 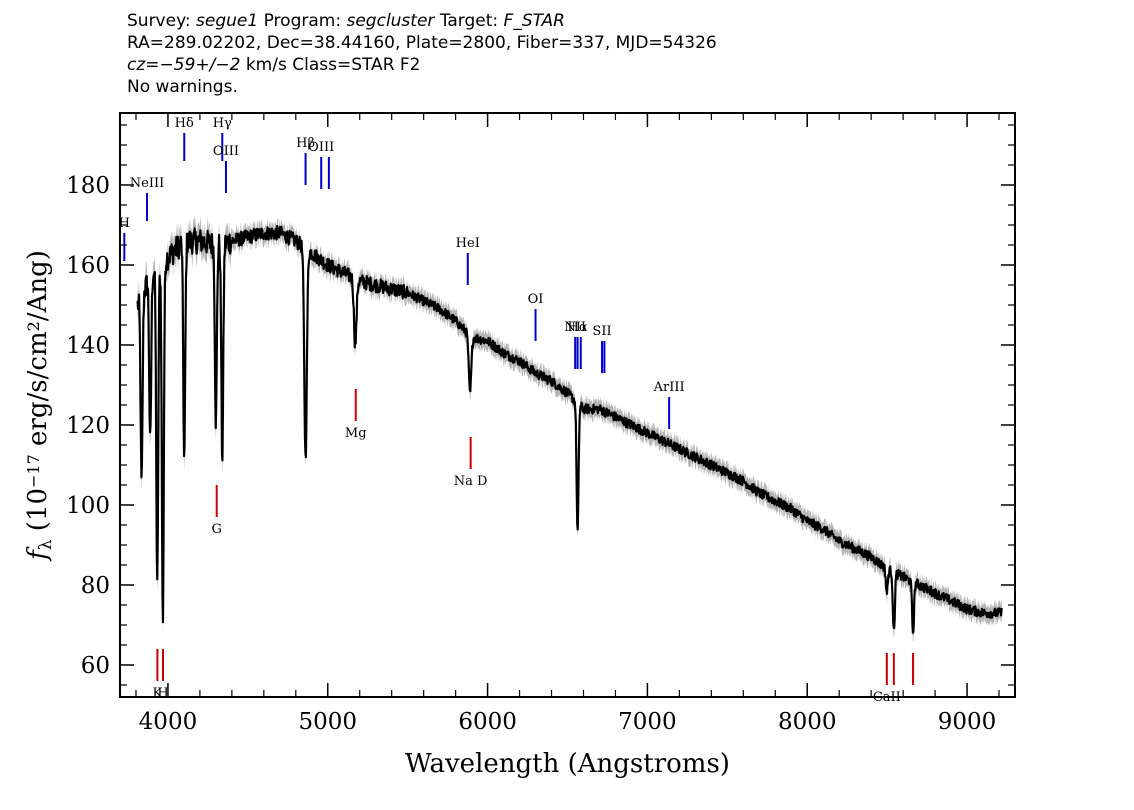 What do you see at coordinates (390, 21) in the screenshot?
I see `program-value: segcluster` at bounding box center [390, 21].